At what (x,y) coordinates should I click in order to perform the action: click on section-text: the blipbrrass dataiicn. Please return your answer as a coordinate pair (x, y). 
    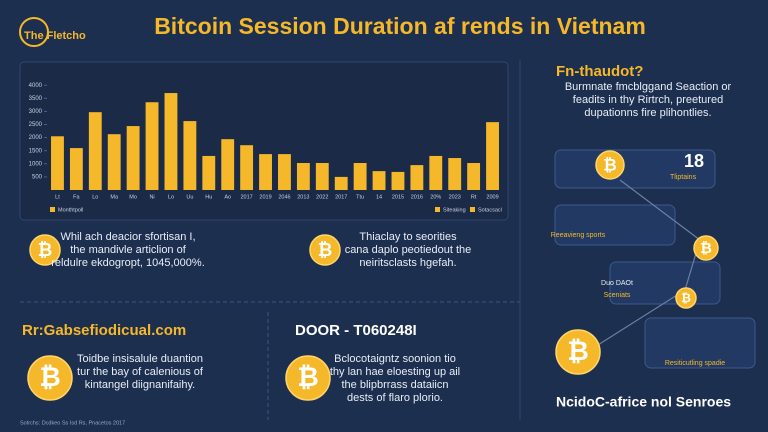
    Looking at the image, I should click on (394, 385).